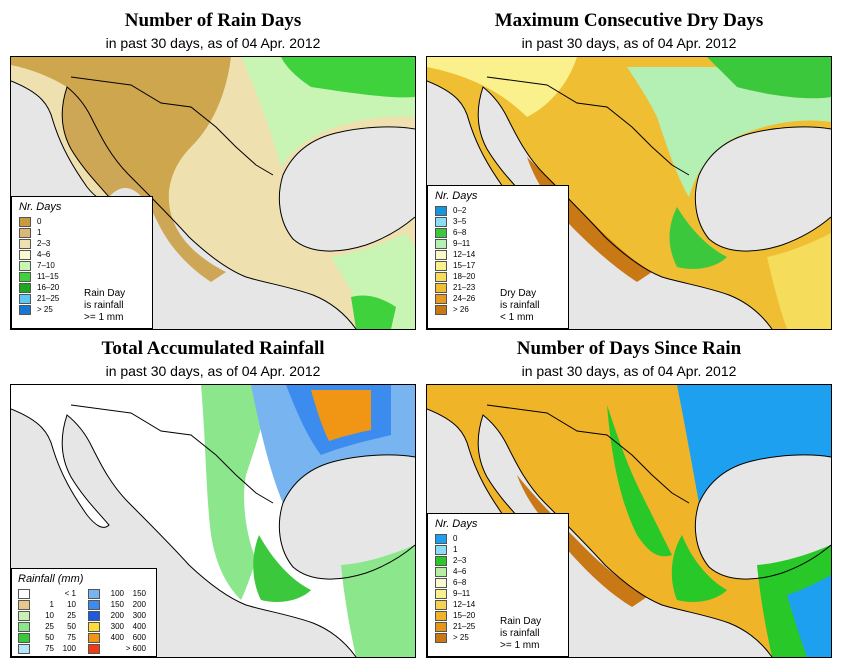 This screenshot has width=846, height=664. Describe the element at coordinates (49, 626) in the screenshot. I see `legend-range-low: 25` at that location.